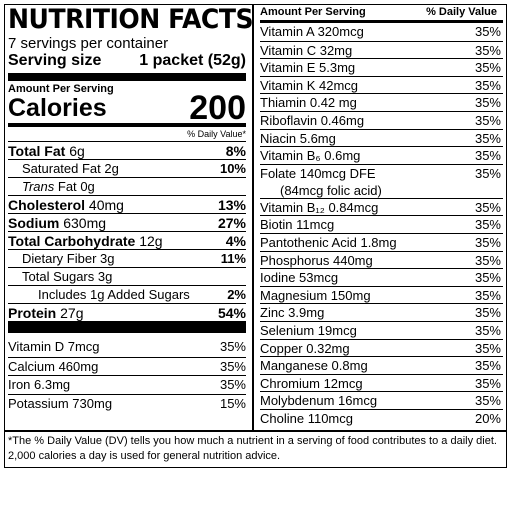 Image resolution: width=512 pixels, height=512 pixels. I want to click on calories-row: Calories 200, so click(127, 108).